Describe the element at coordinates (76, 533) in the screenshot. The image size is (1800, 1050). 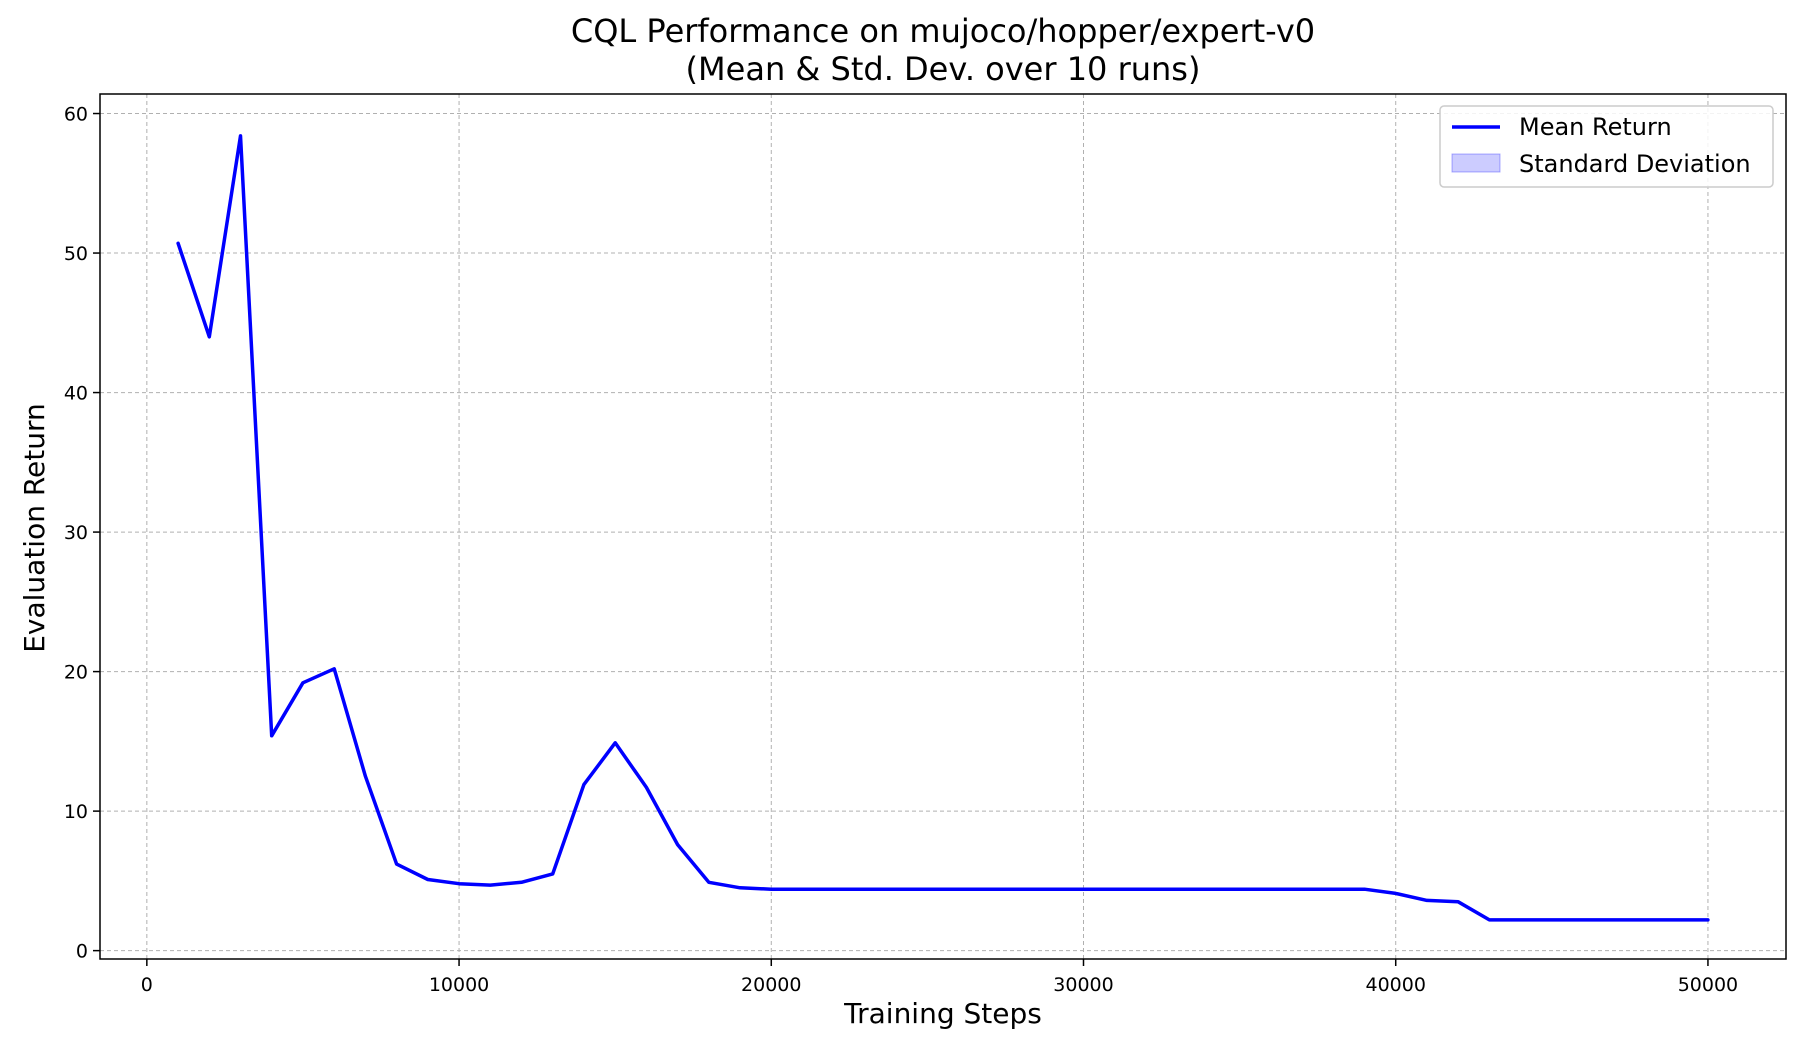
I see `y-tick-label: 30` at that location.